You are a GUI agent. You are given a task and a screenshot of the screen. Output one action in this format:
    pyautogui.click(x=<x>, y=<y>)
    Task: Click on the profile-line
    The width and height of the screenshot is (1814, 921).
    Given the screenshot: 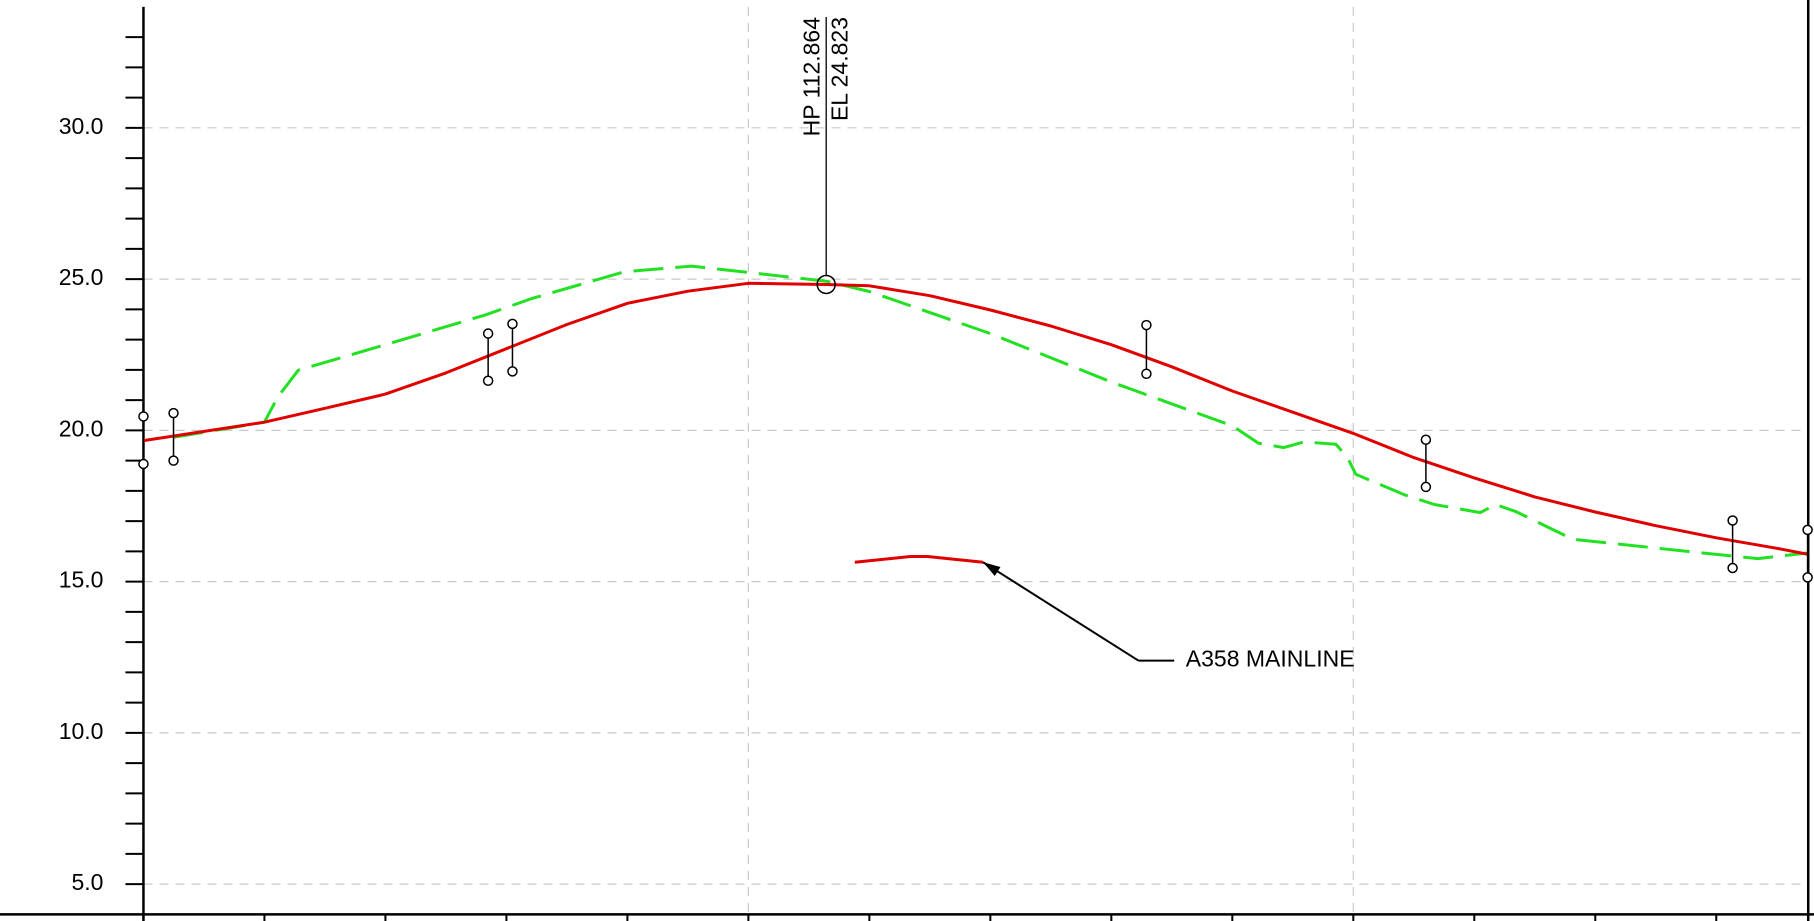 What is the action you would take?
    pyautogui.click(x=919, y=559)
    